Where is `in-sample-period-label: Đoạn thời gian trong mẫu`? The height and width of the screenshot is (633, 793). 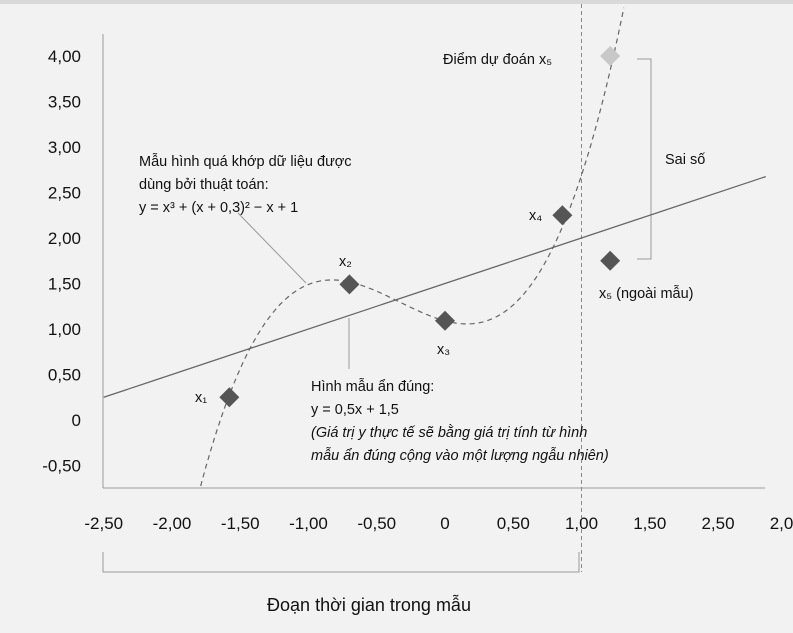 in-sample-period-label: Đoạn thời gian trong mẫu is located at coordinates (369, 604).